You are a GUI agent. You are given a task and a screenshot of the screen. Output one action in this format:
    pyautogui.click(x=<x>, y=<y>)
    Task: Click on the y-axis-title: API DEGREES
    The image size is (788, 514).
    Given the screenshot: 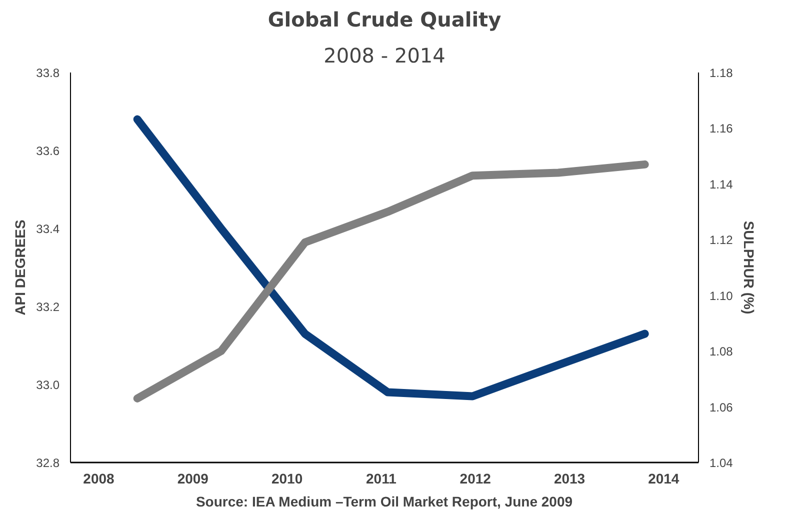 What is the action you would take?
    pyautogui.click(x=20, y=268)
    